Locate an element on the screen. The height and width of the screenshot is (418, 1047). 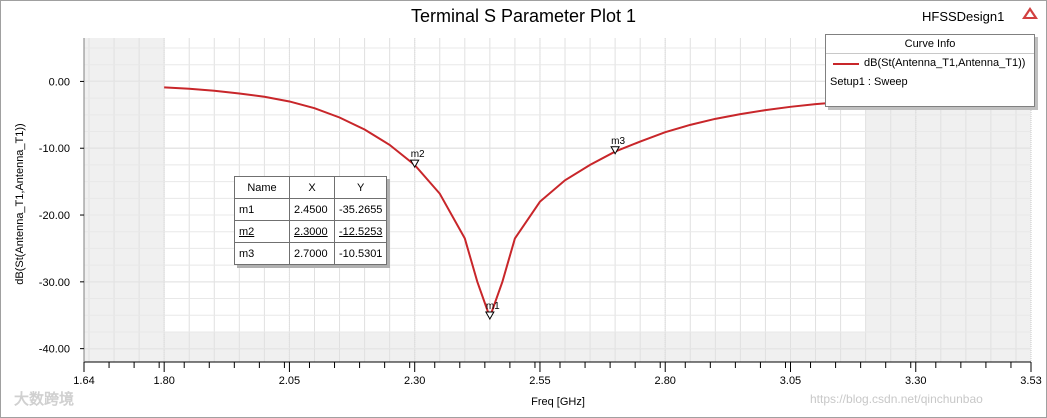
table-row: m1 2.4500 -35.2655 is located at coordinates (311, 209).